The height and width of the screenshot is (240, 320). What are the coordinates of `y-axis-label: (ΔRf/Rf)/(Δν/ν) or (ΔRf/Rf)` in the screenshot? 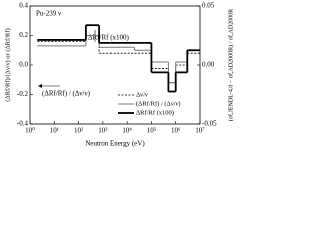 It's located at (7, 64).